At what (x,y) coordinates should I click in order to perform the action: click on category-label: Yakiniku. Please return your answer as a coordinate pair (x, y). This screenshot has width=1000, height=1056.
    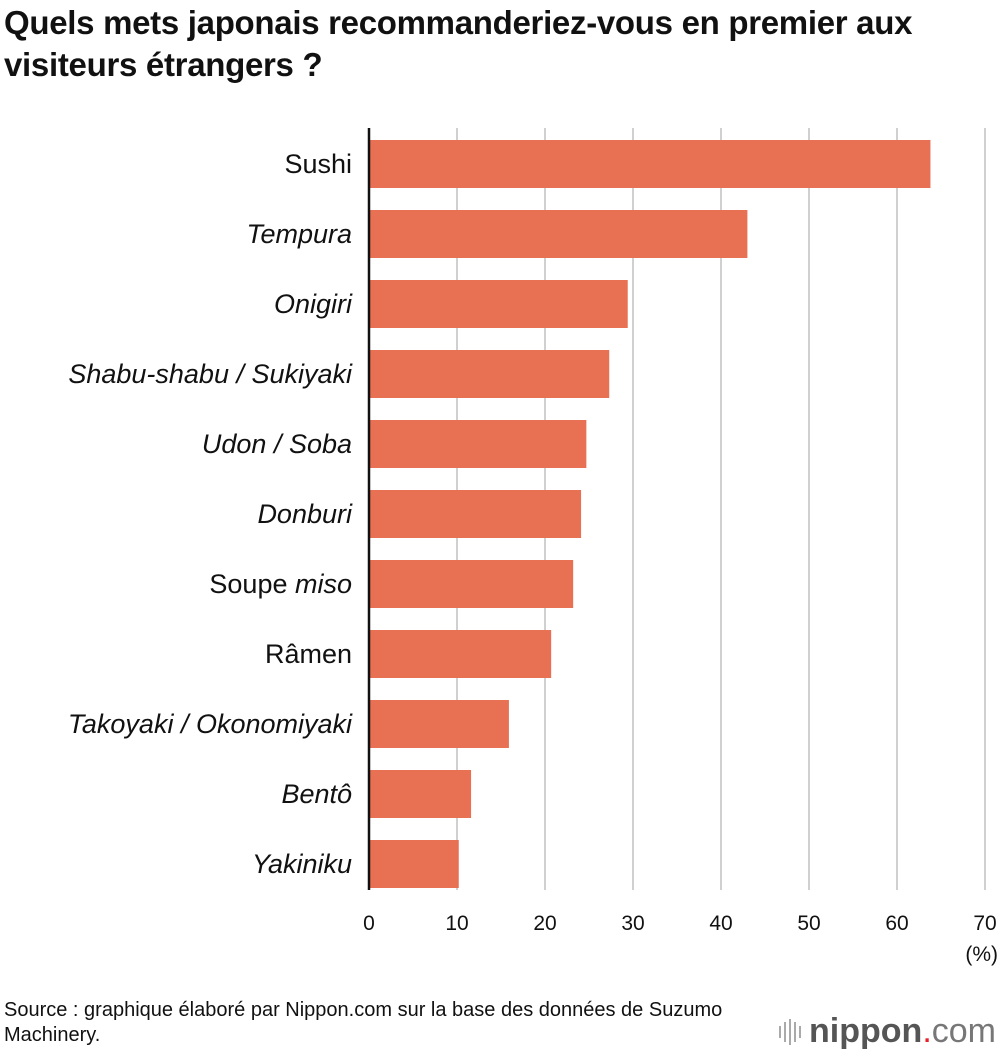
    Looking at the image, I should click on (302, 864).